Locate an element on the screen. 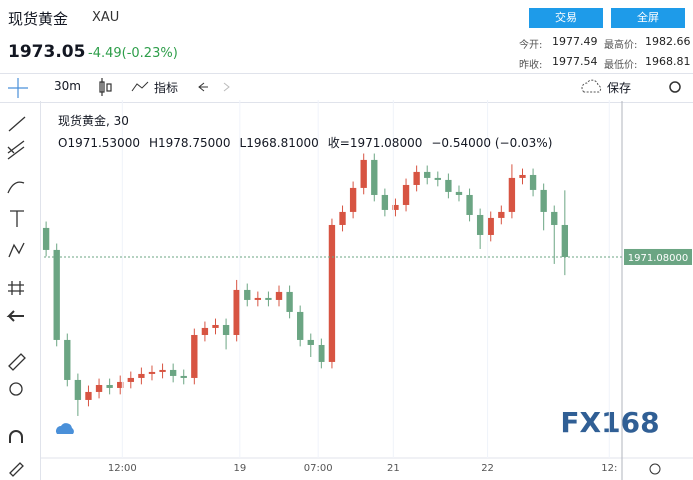 This screenshot has width=693, height=480. lock-tool is located at coordinates (16, 469).